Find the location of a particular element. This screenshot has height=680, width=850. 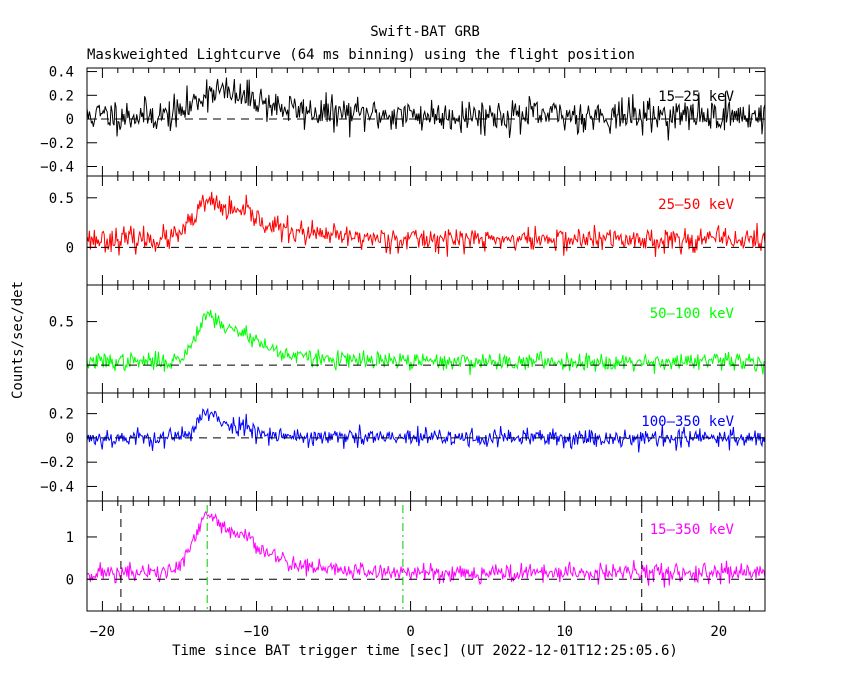

y-tick-label: 1 is located at coordinates (70, 538).